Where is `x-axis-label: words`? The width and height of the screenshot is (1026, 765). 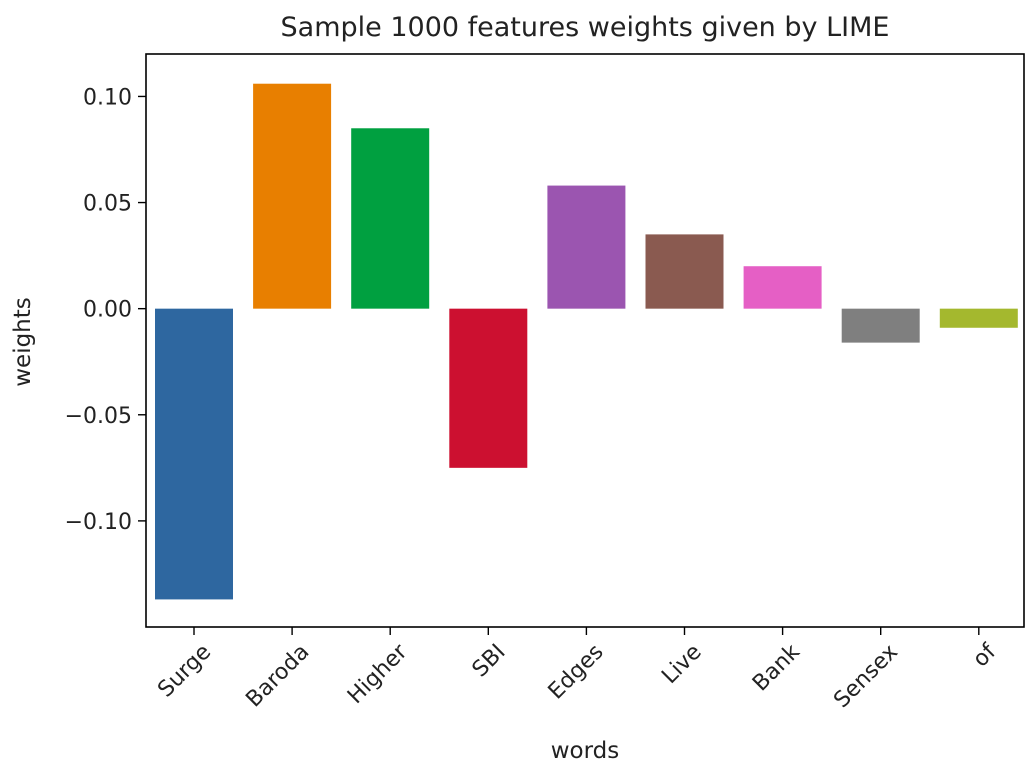
x-axis-label: words is located at coordinates (585, 751).